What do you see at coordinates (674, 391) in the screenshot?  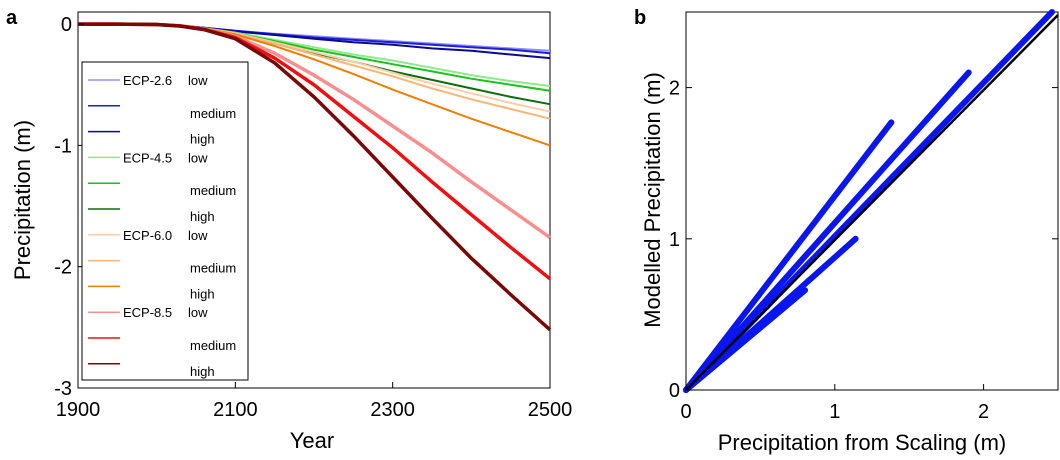 I see `y-tick-label-b: 0` at bounding box center [674, 391].